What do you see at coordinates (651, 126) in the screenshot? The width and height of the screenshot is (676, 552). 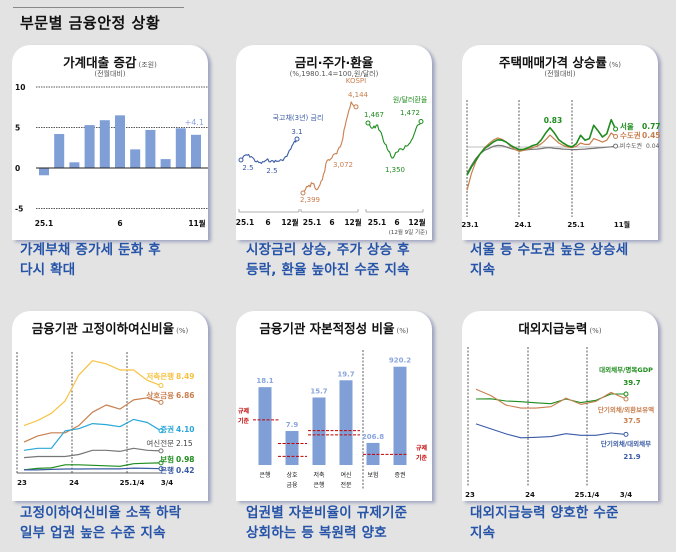 I see `series-end-value: 0.77` at bounding box center [651, 126].